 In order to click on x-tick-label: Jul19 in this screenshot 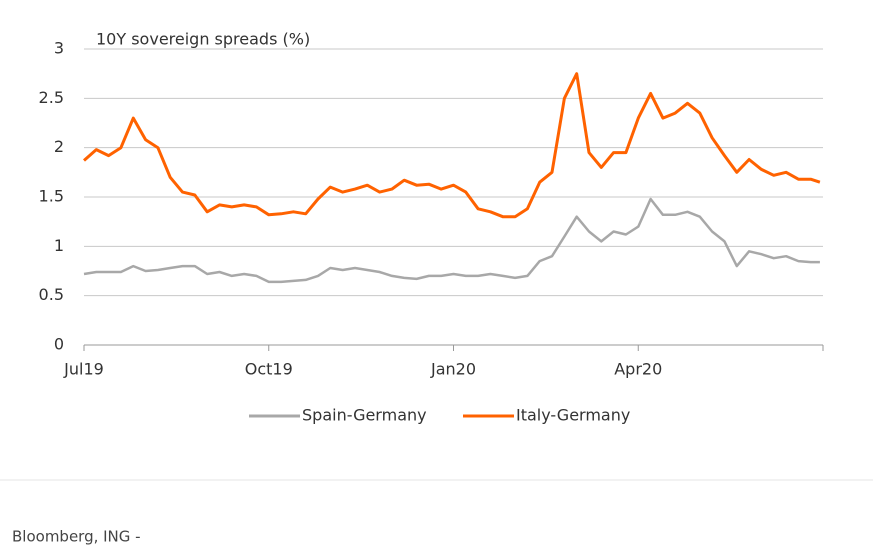, I will do `click(83, 369)`.